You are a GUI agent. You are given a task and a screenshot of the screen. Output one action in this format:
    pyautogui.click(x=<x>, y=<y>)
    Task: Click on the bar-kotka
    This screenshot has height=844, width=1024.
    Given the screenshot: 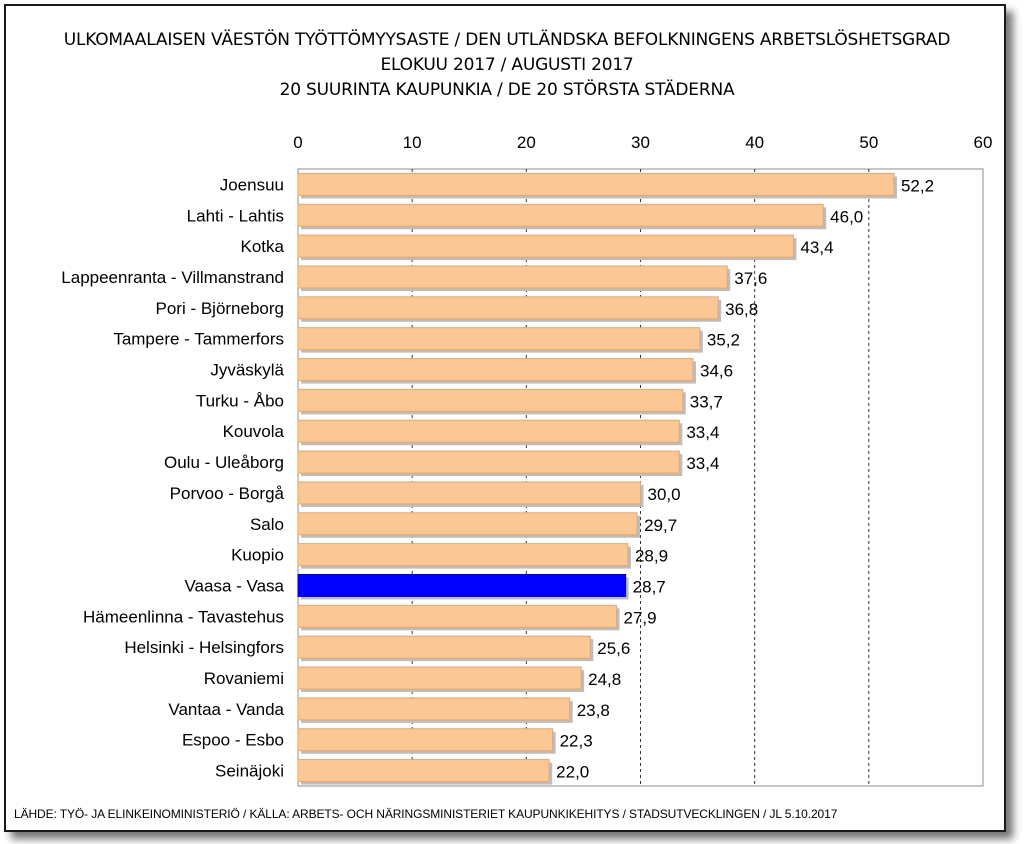 What is the action you would take?
    pyautogui.click(x=545, y=246)
    